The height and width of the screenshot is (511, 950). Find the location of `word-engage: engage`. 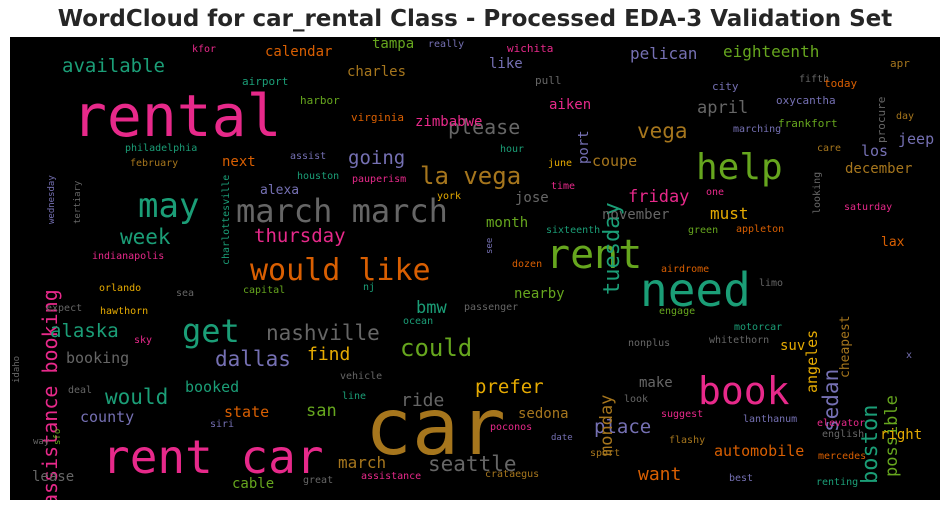

word-engage: engage is located at coordinates (677, 311).